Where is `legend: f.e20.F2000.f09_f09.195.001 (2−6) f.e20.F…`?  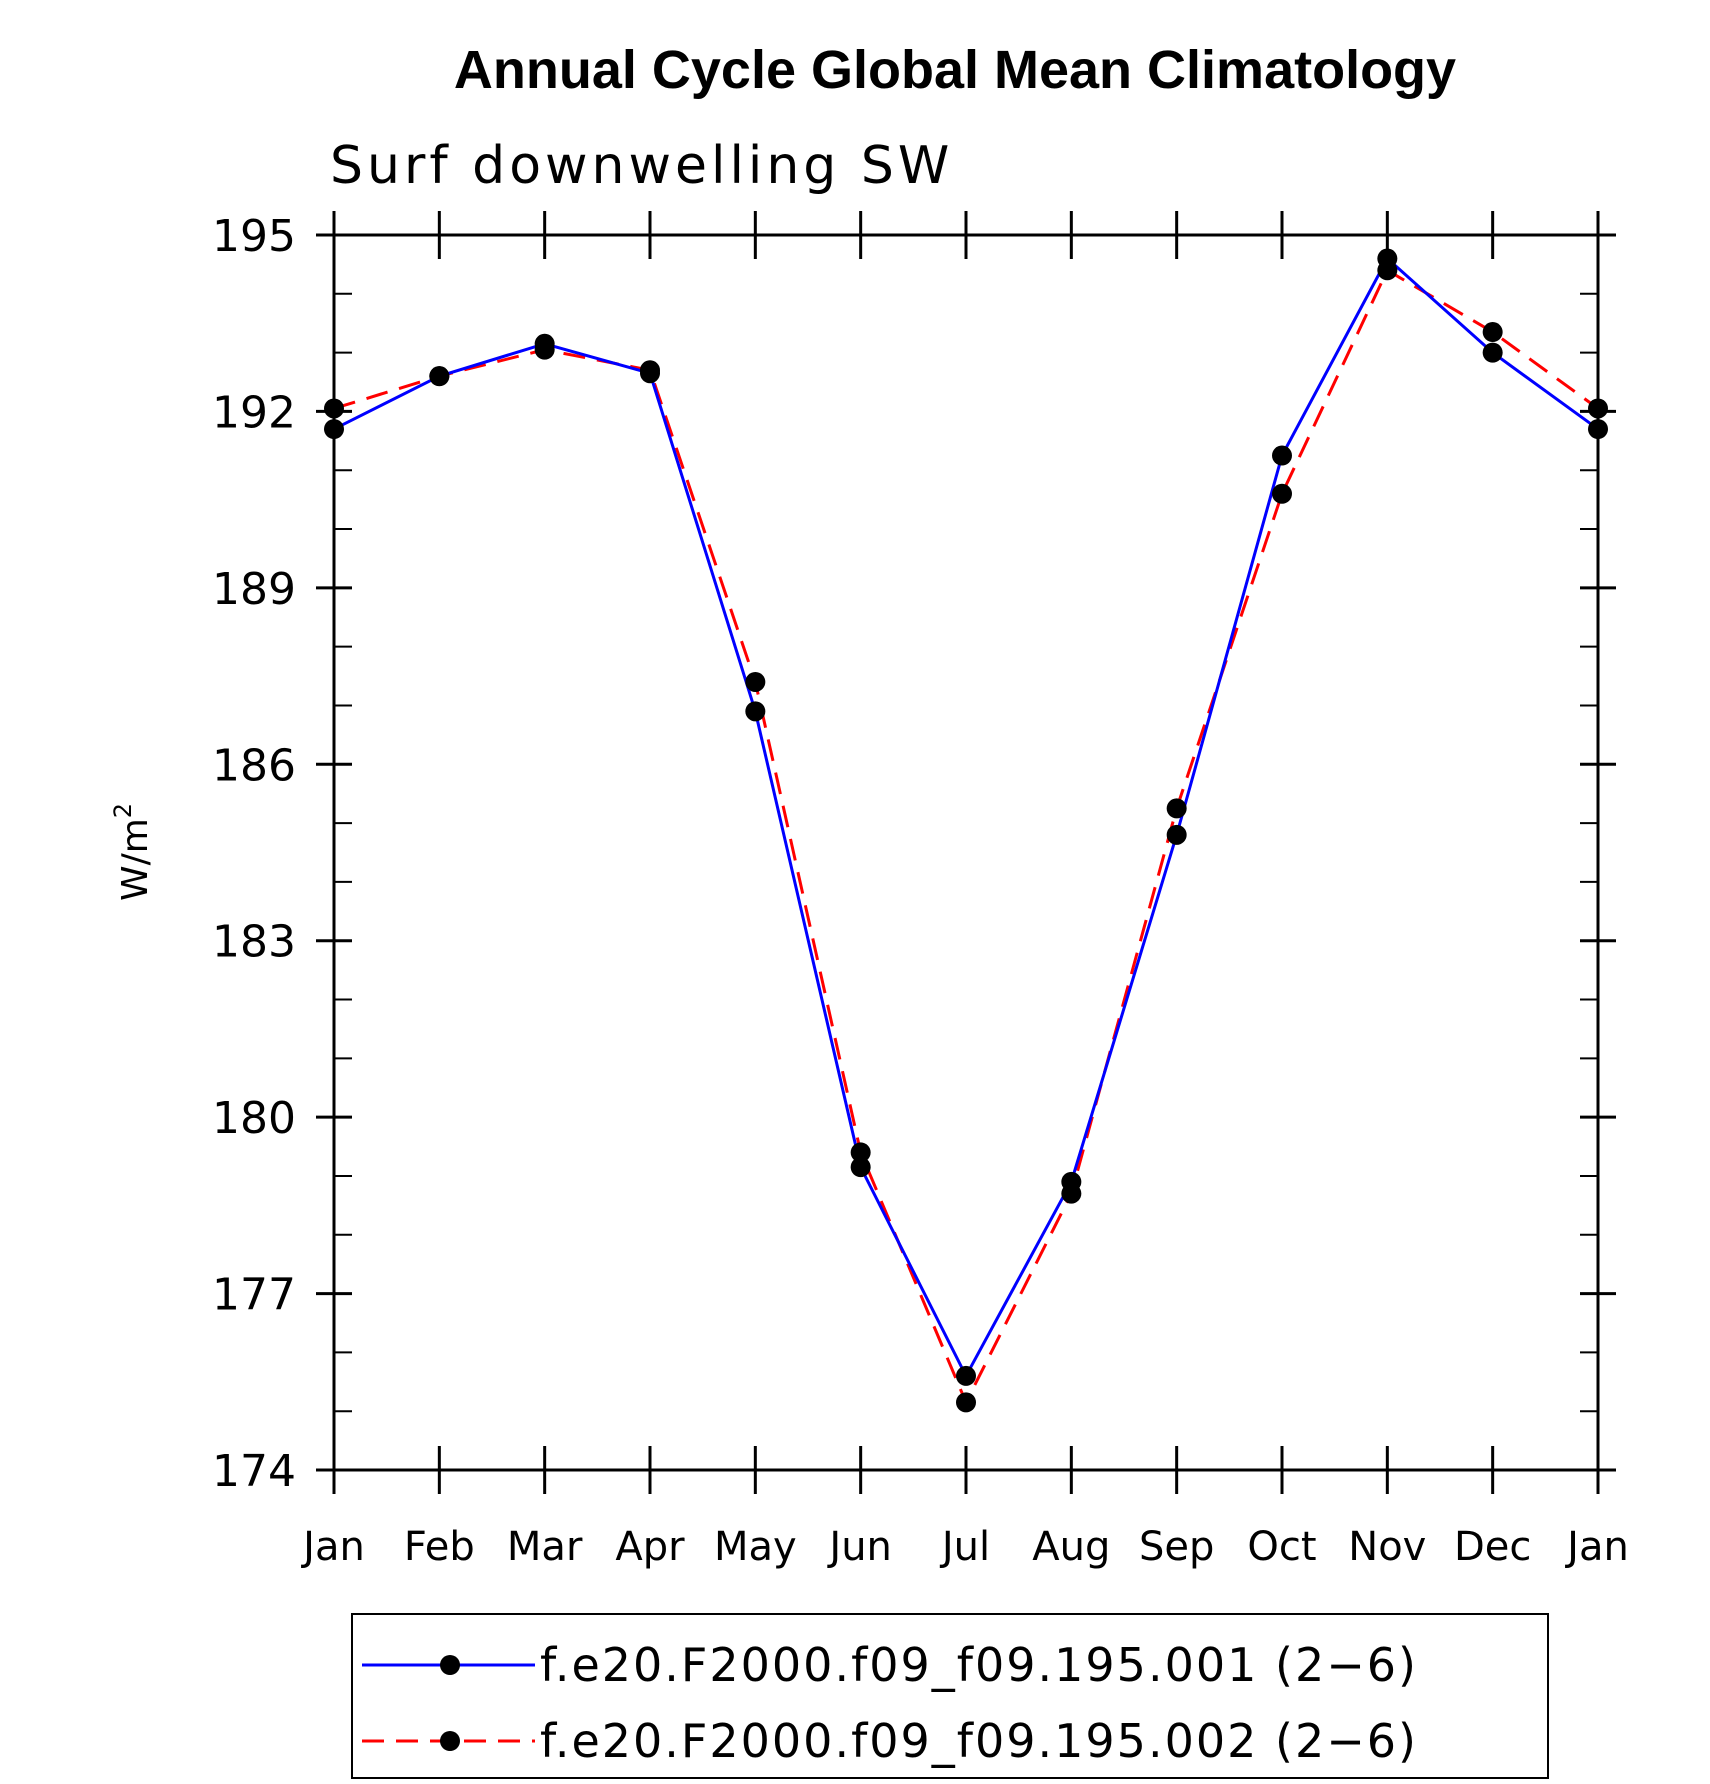 legend: f.e20.F2000.f09_f09.195.001 (2−6) f.e20.F… is located at coordinates (890, 1703).